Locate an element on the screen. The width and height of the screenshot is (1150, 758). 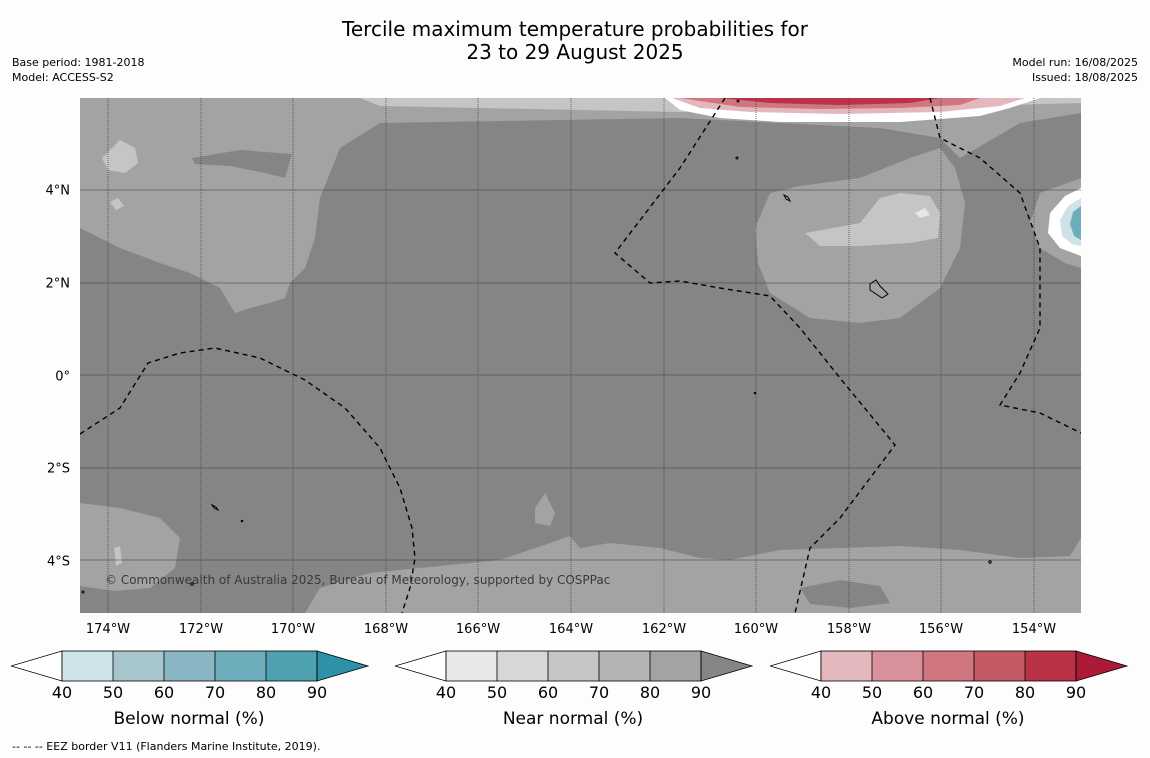
cbar-below-label: Below normal (%) is located at coordinates (189, 719).